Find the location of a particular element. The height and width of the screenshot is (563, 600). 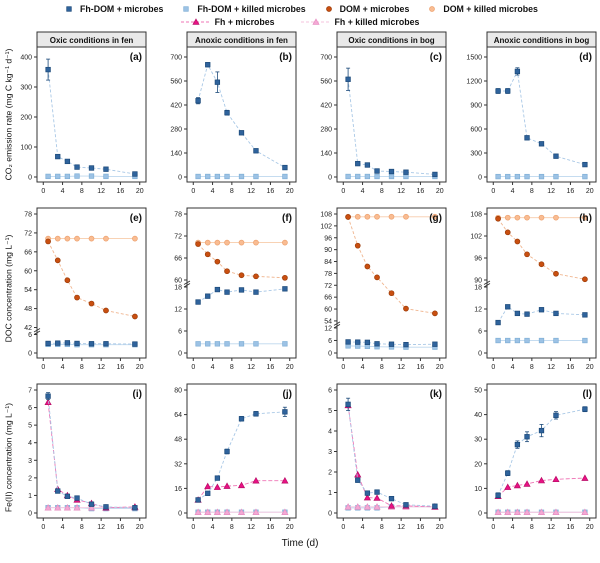

y-tick-label: 64 is located at coordinates (178, 415).